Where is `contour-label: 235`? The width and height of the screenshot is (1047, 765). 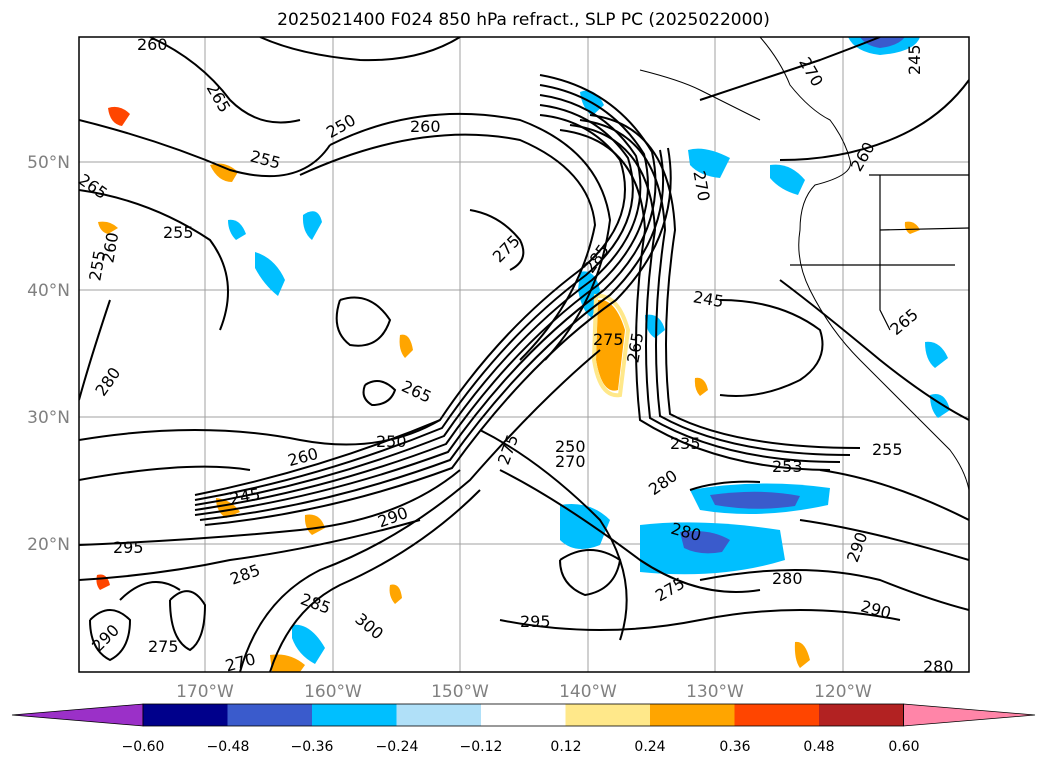 contour-label: 235 is located at coordinates (685, 443).